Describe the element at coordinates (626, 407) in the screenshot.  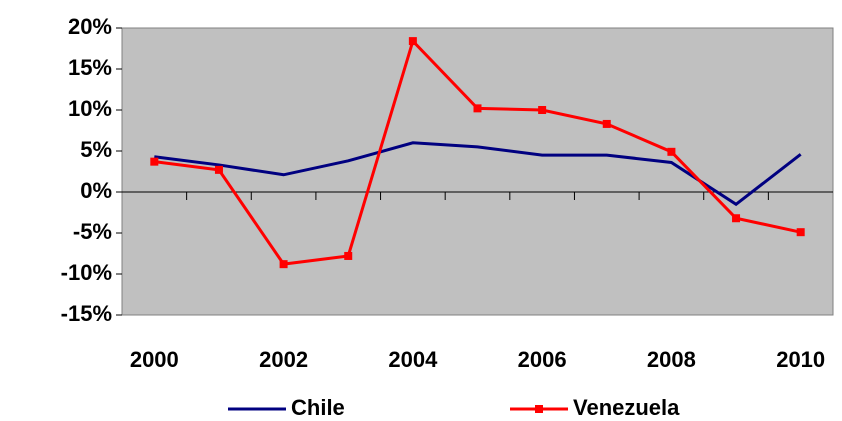
I see `legend-label: Venezuela` at that location.